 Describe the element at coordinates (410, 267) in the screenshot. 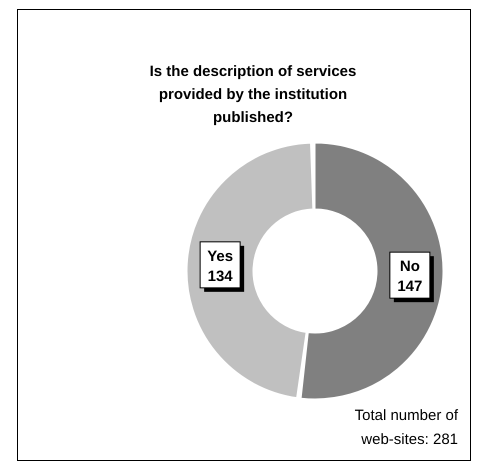

I see `slice-label: No` at that location.